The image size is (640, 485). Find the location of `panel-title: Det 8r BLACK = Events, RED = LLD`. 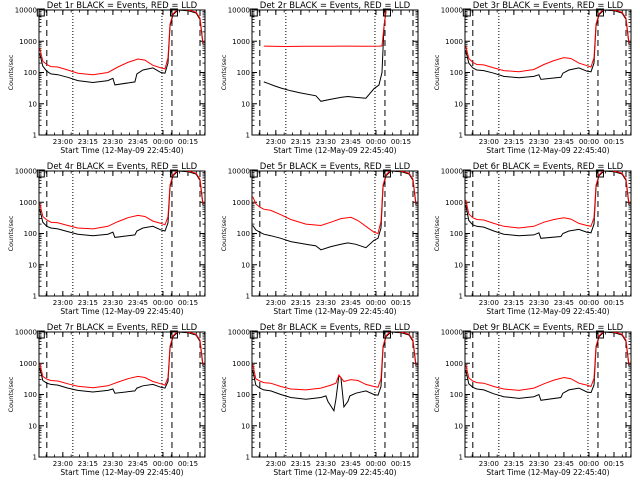

panel-title: Det 8r BLACK = Events, RED = LLD is located at coordinates (335, 328).